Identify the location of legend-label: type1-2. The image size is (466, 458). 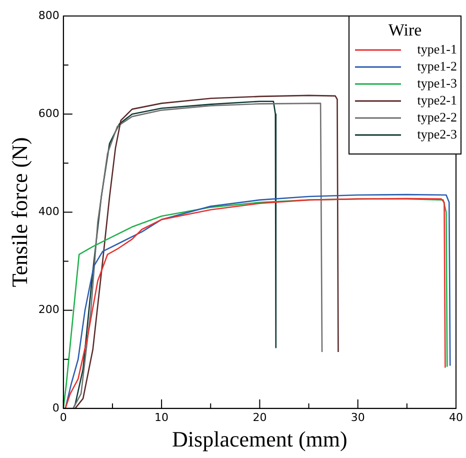
(437, 66).